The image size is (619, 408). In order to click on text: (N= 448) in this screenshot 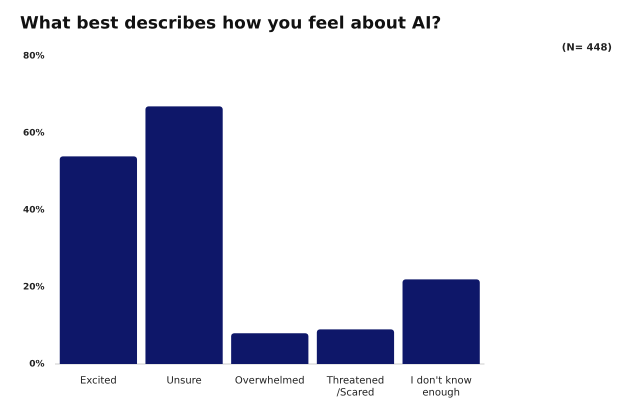, I will do `click(587, 48)`.